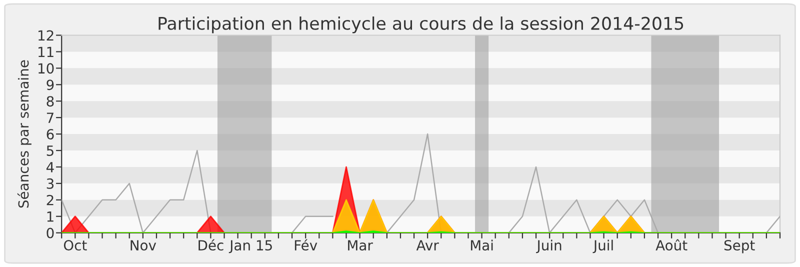  I want to click on chart-title: Participation en hemicycle au cours de la session 2014-2015, so click(421, 25).